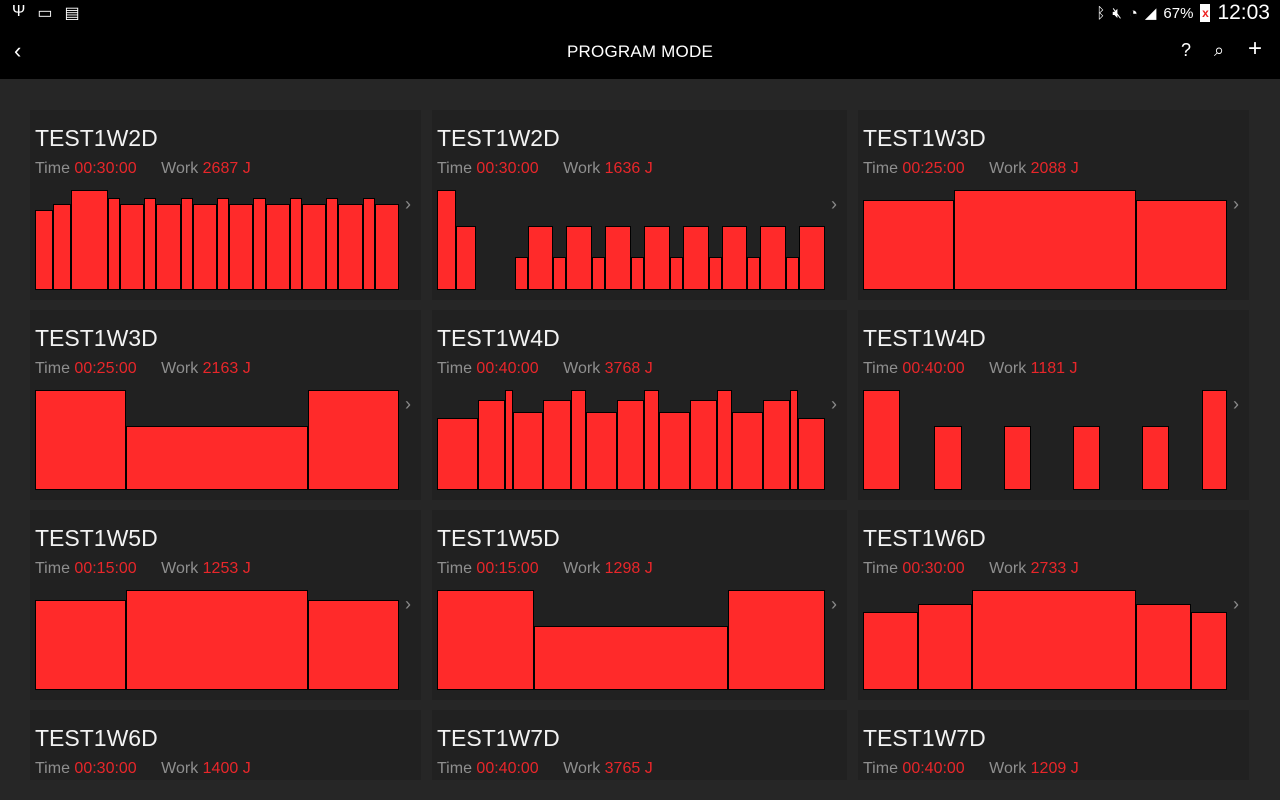  I want to click on program-card: TEST1W5D Time 00:15:00 Work 1253 J ›, so click(225, 605).